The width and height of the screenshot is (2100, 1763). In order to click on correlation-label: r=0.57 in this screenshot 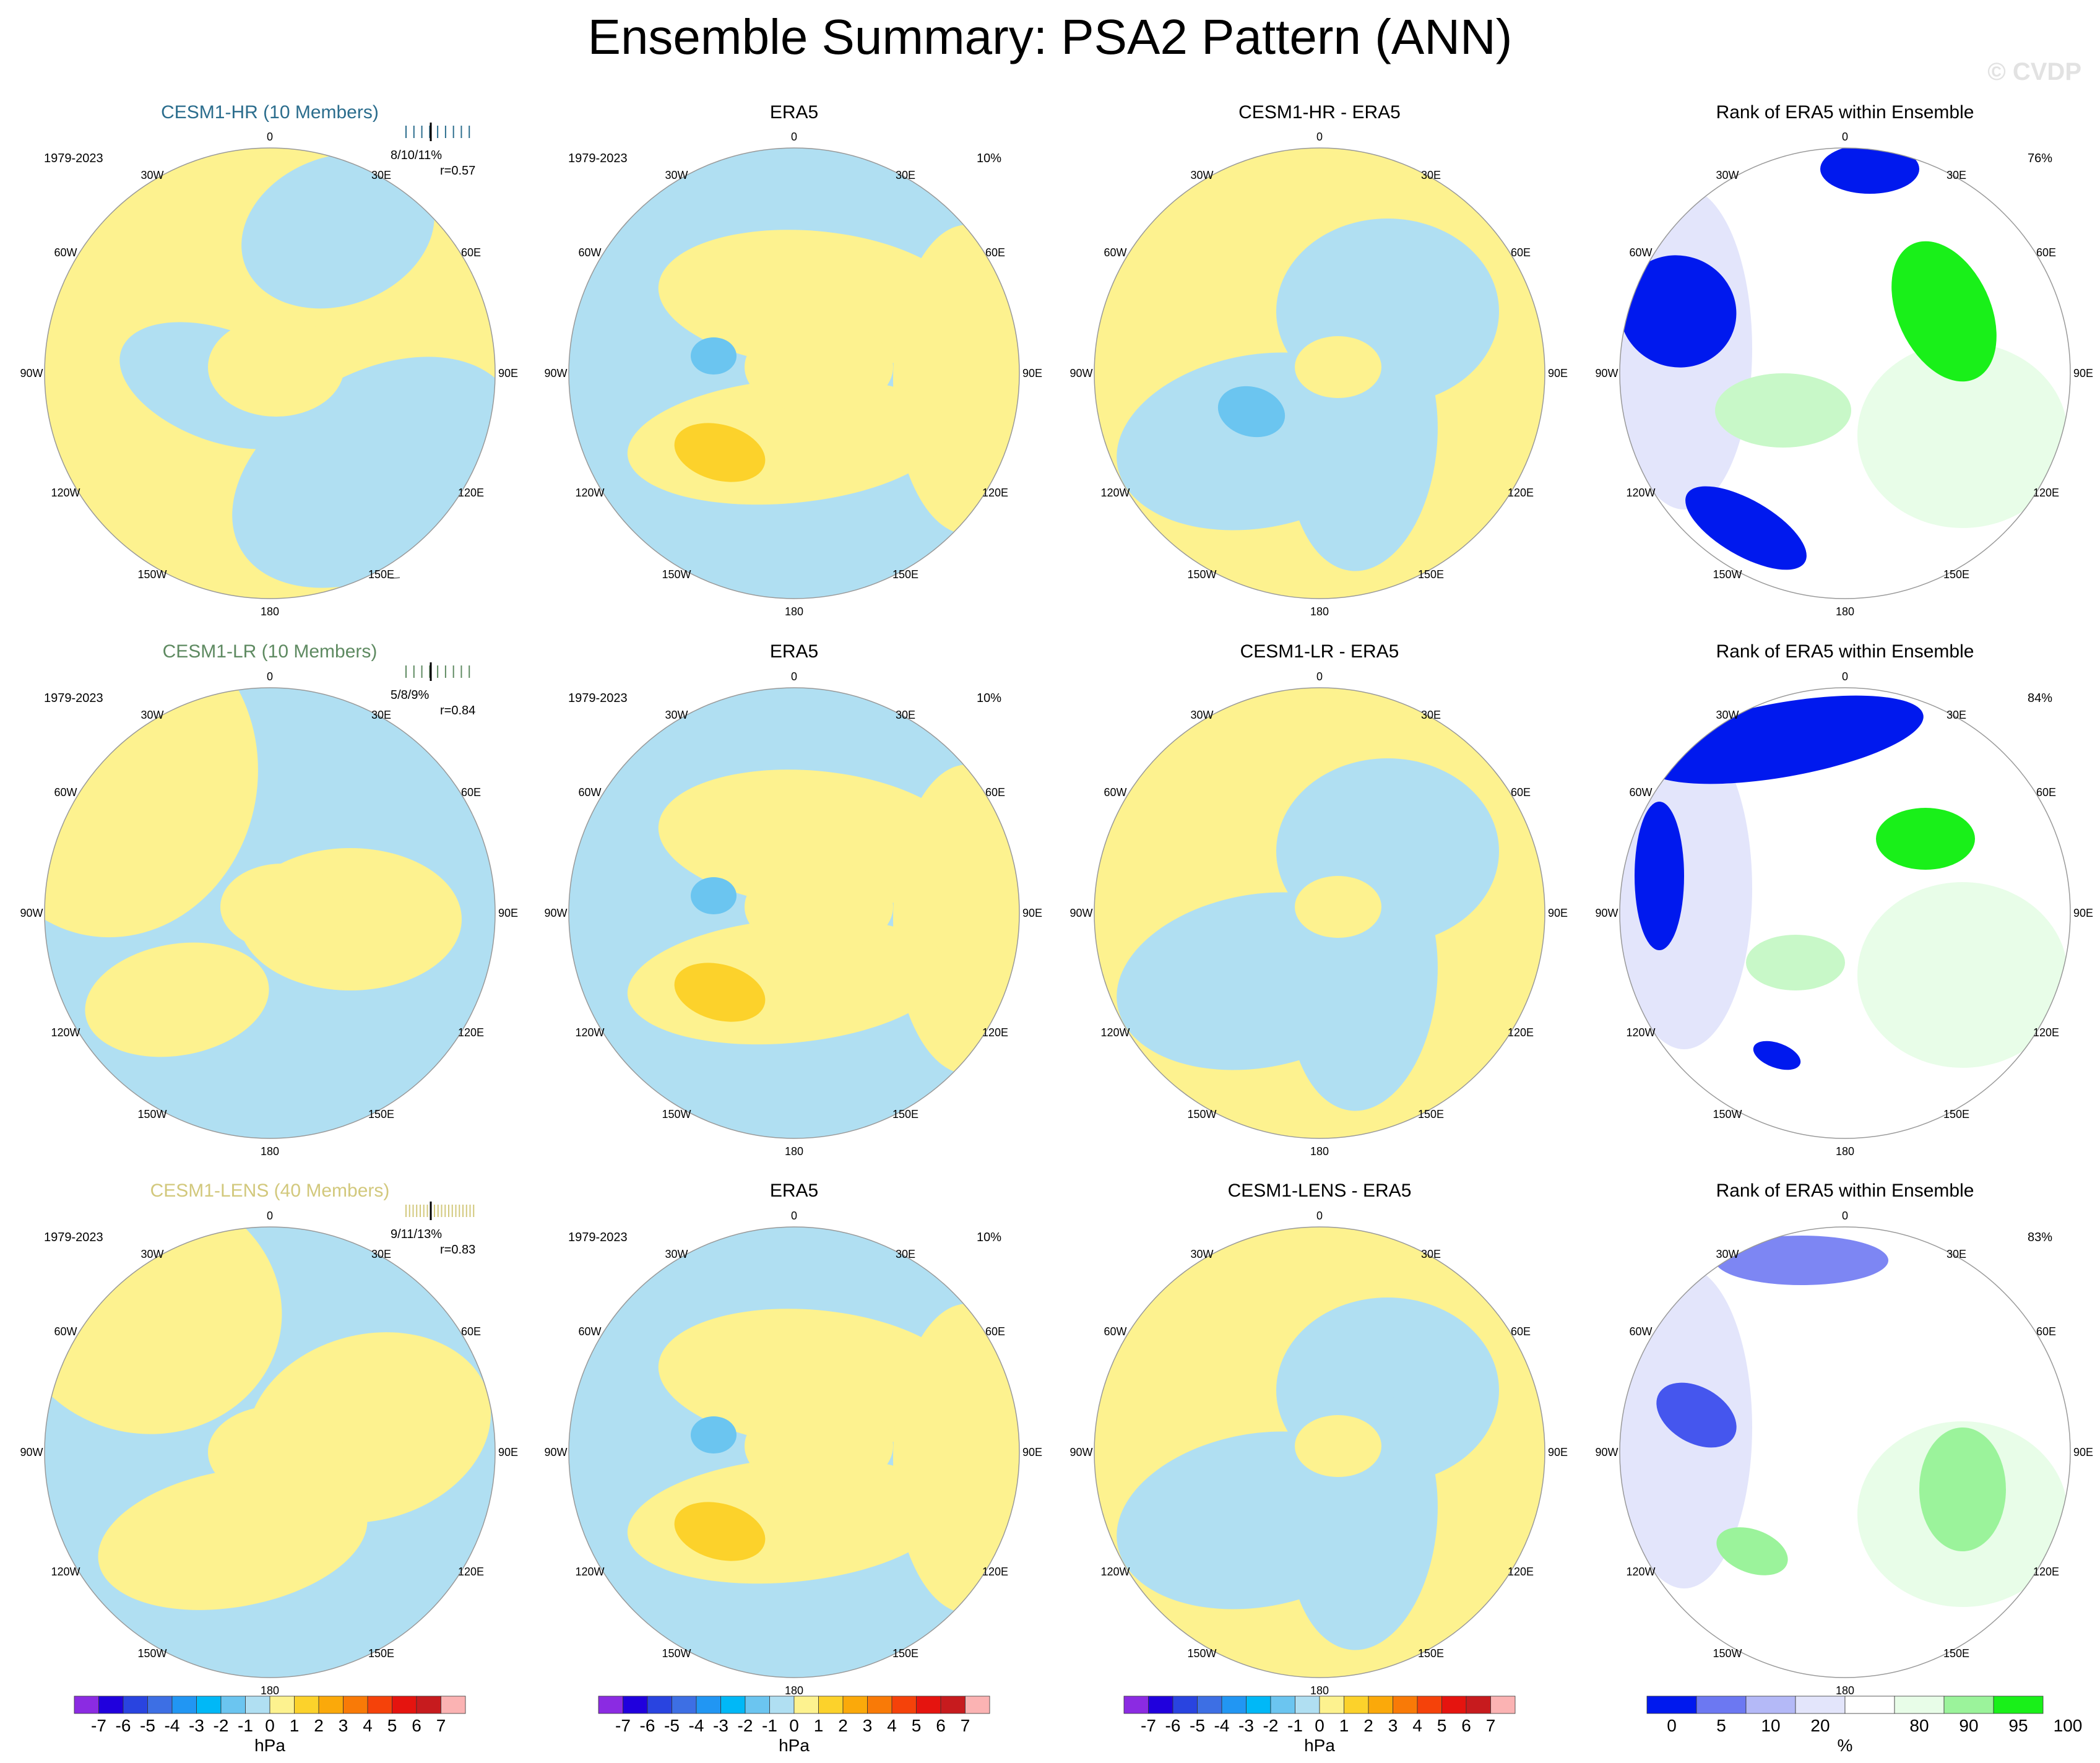, I will do `click(458, 171)`.